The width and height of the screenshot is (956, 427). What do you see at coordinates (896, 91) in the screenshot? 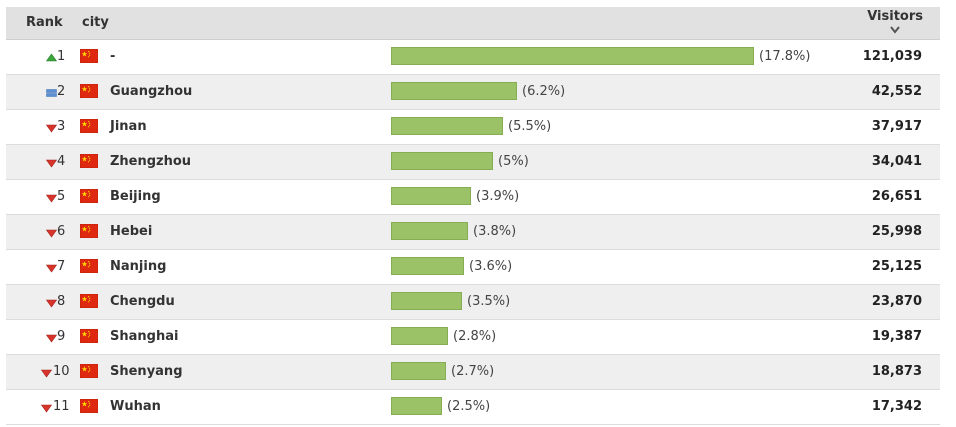
I see `visitor-count: 42,552` at bounding box center [896, 91].